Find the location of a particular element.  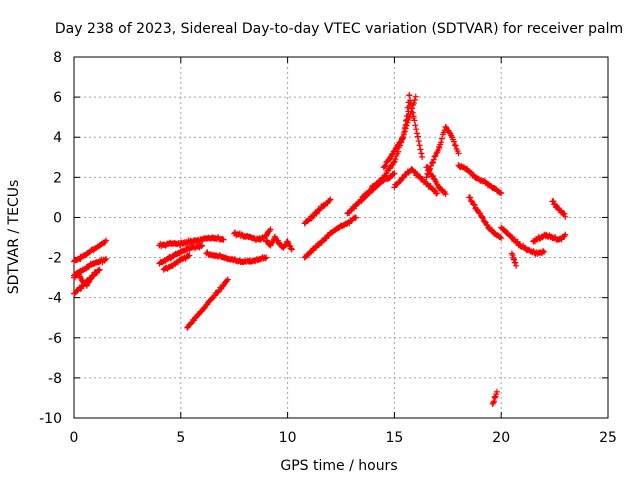

y-tick-label: -2 is located at coordinates (55, 259).